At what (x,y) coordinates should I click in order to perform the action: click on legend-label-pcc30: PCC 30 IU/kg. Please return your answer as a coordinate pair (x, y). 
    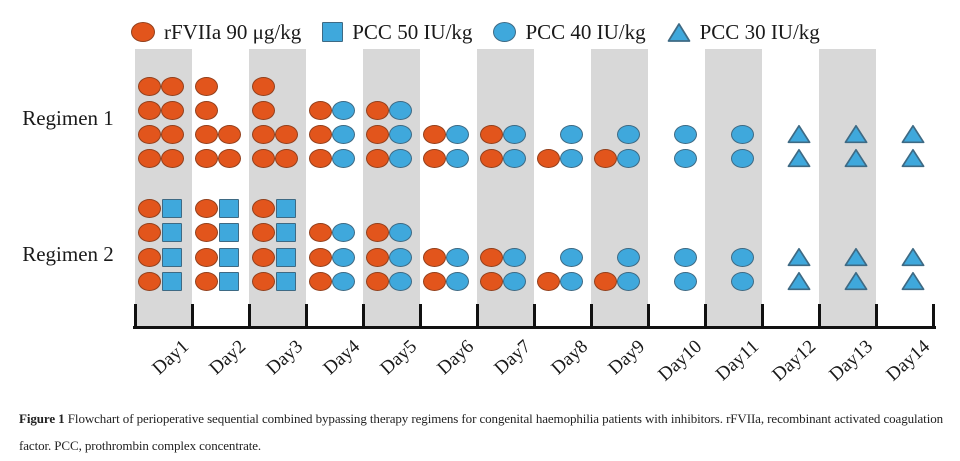
    Looking at the image, I should click on (759, 31).